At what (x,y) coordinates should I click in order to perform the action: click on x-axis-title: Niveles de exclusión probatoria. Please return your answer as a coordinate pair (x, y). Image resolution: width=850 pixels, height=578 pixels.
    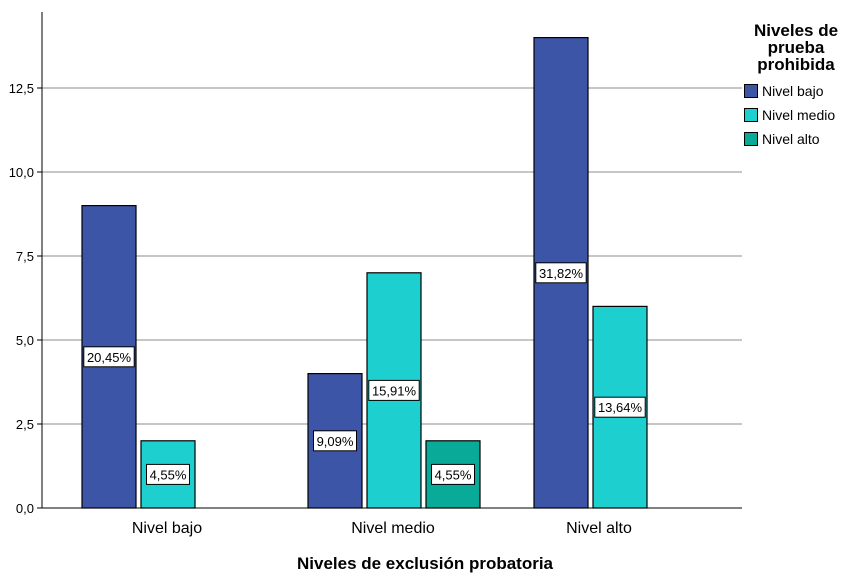
    Looking at the image, I should click on (425, 563).